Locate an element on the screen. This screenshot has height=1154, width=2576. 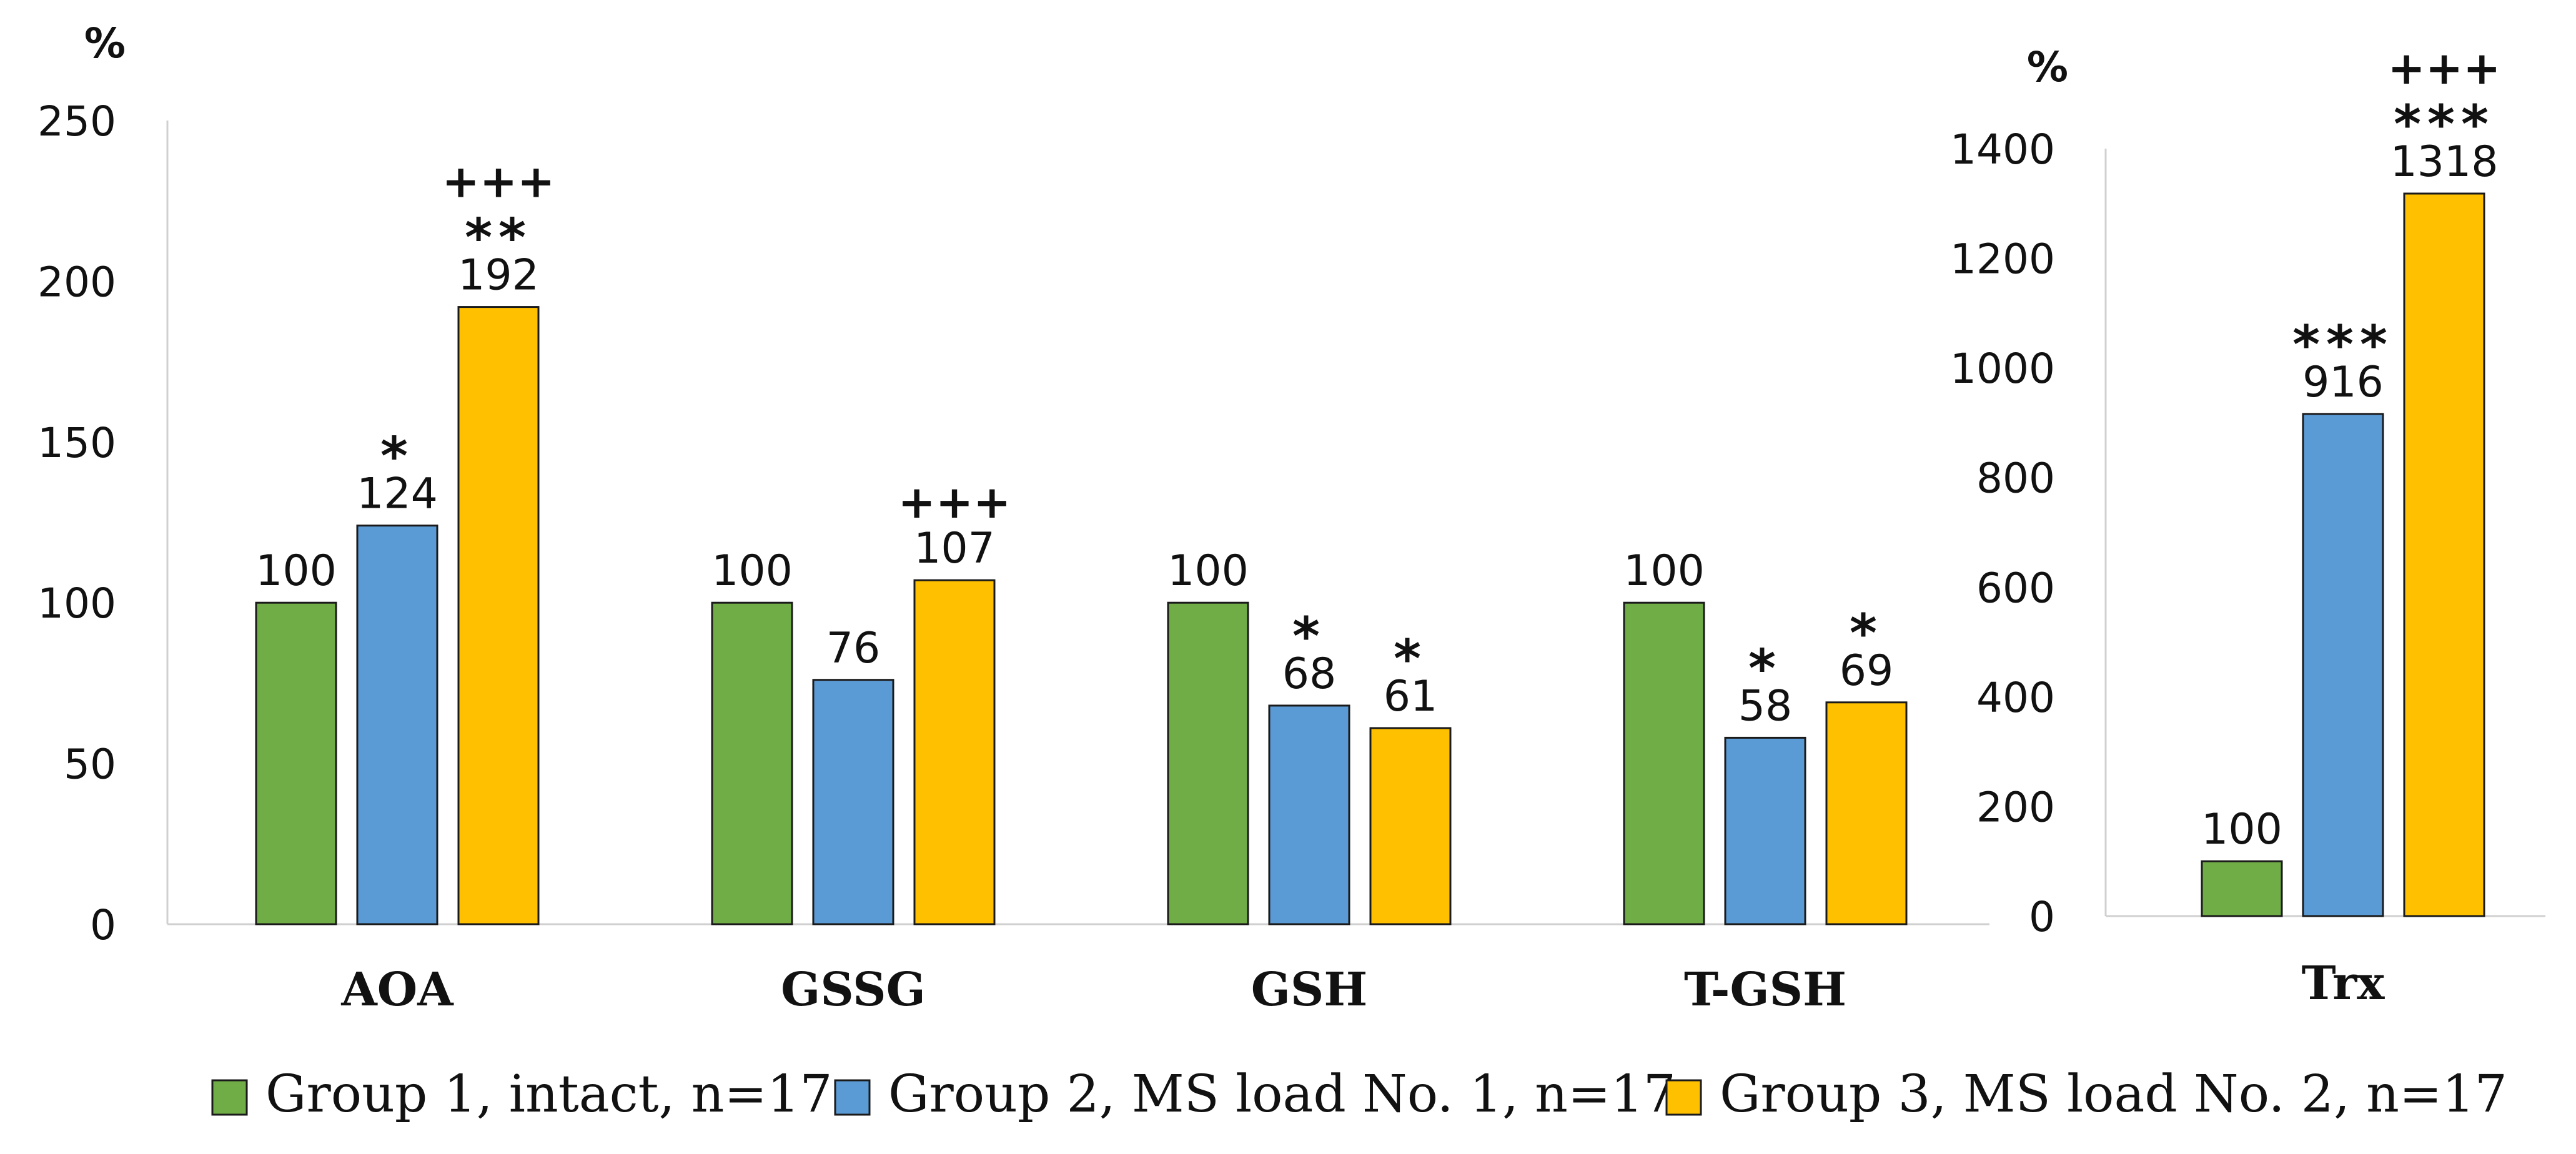
chart2-y-tick-1000: 1000 is located at coordinates (2002, 369).